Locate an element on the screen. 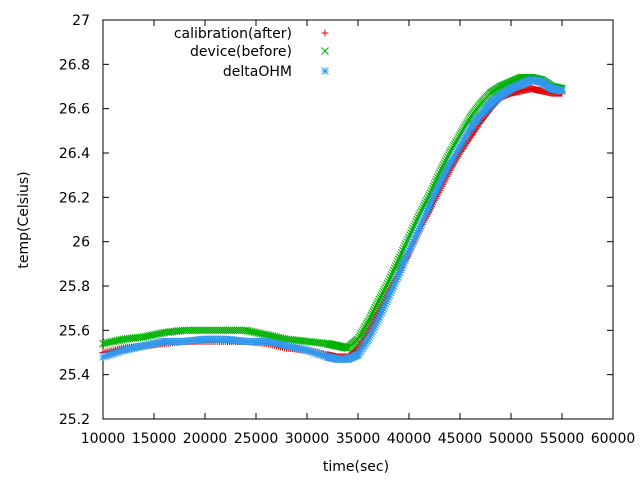  x-tick-label: 20000 is located at coordinates (205, 439).